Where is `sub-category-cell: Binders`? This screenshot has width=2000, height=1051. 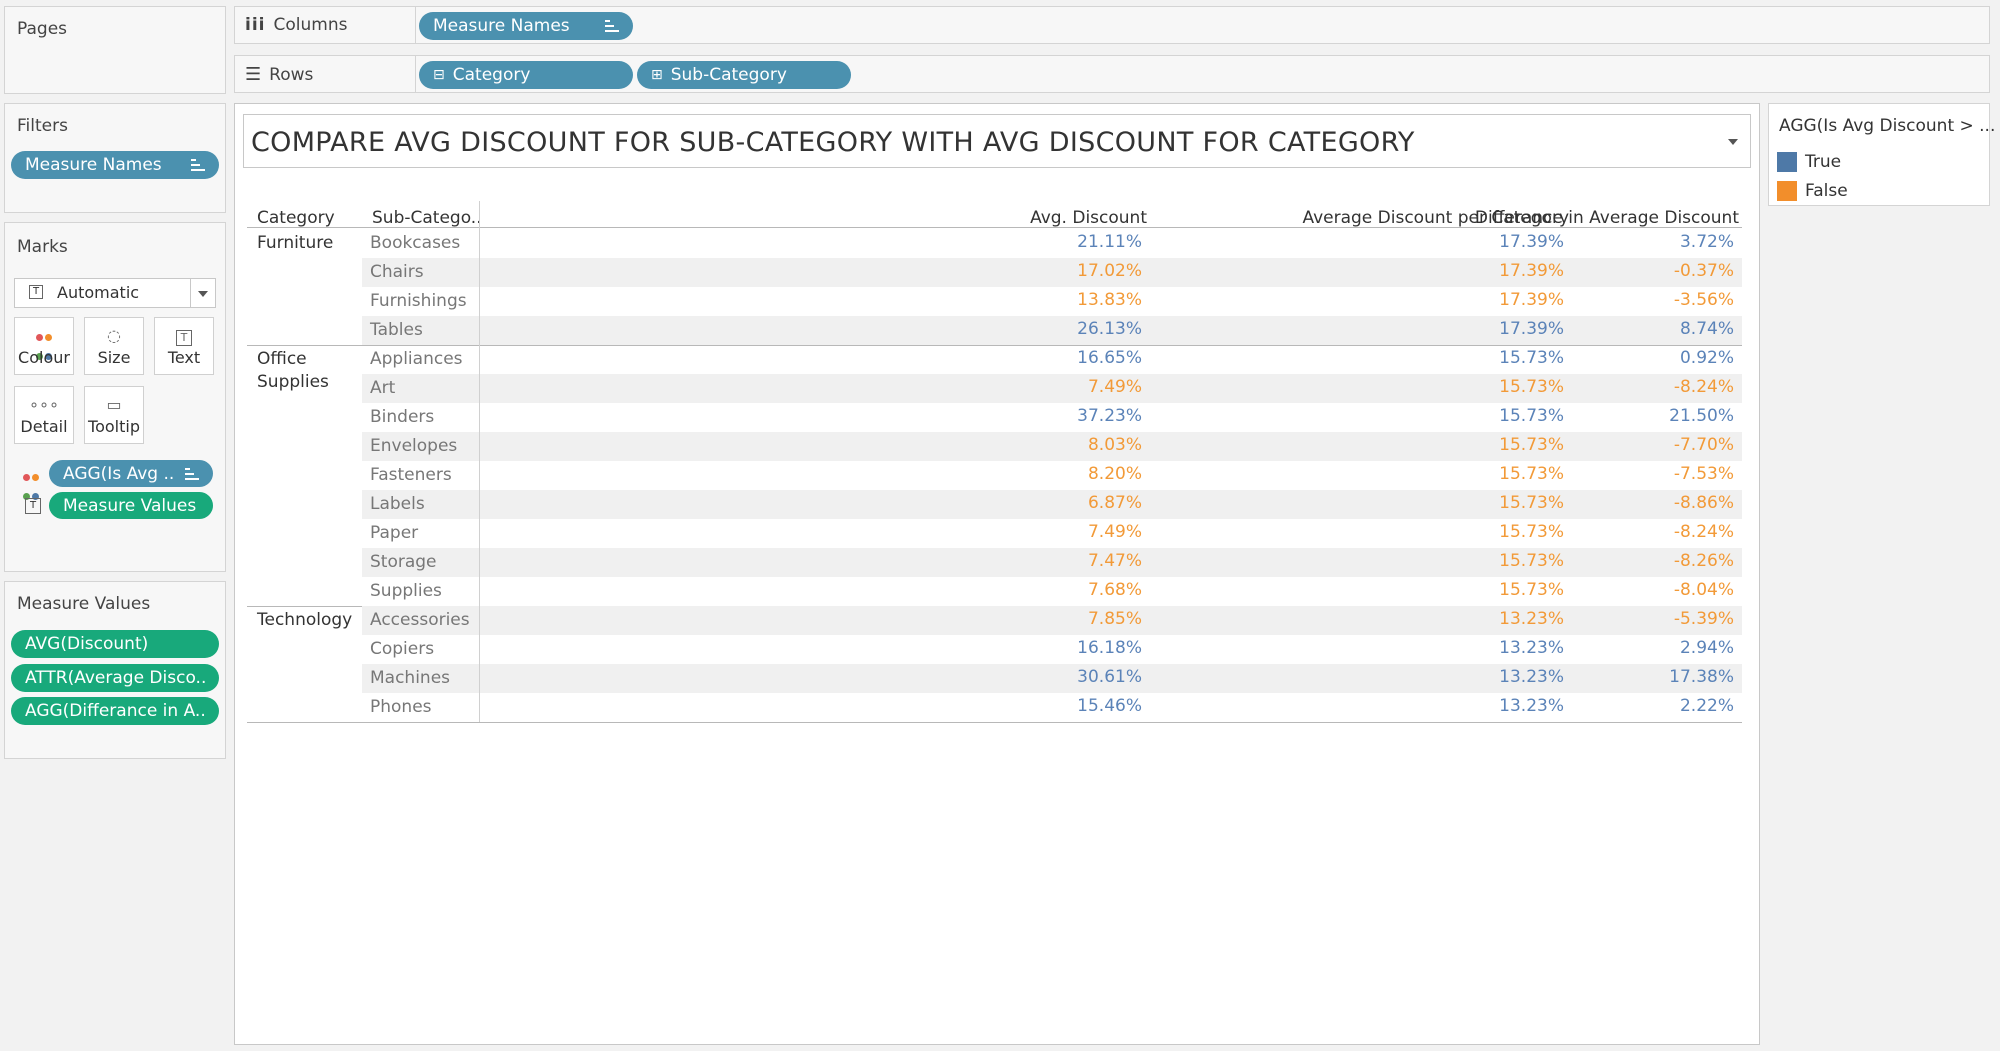 sub-category-cell: Binders is located at coordinates (402, 417).